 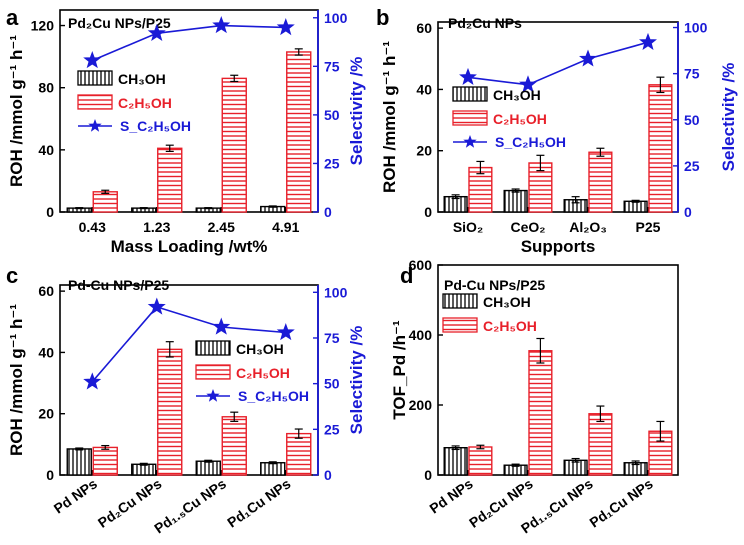 What do you see at coordinates (421, 265) in the screenshot?
I see `y-tick-label: 600` at bounding box center [421, 265].